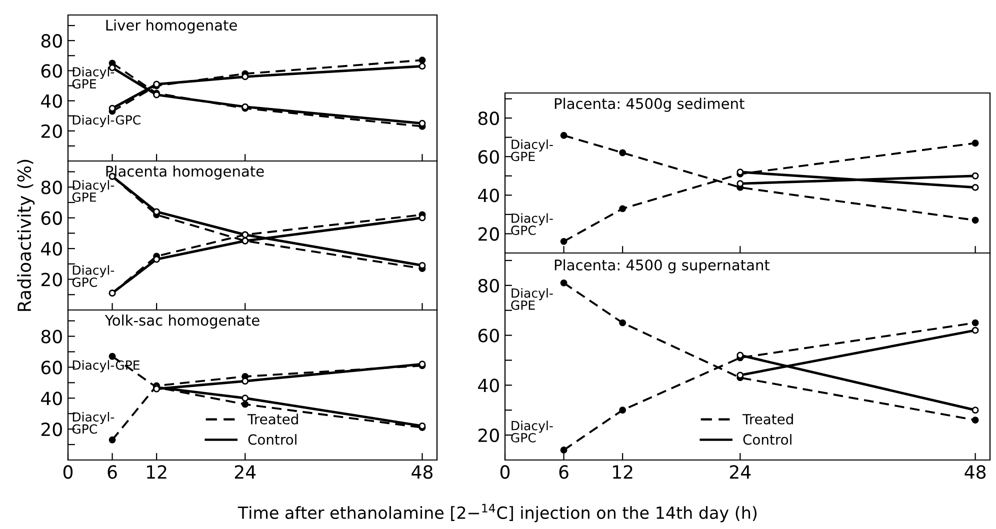  Describe the element at coordinates (171, 26) in the screenshot. I see `chart-title: Liver homogenate` at that location.